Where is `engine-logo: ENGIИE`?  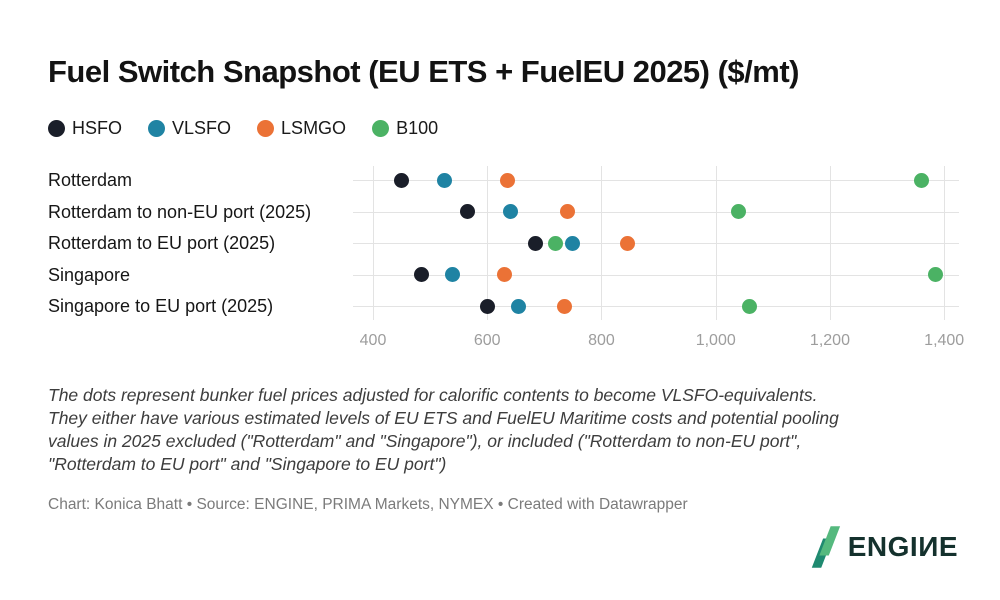 engine-logo: ENGIИE is located at coordinates (883, 547).